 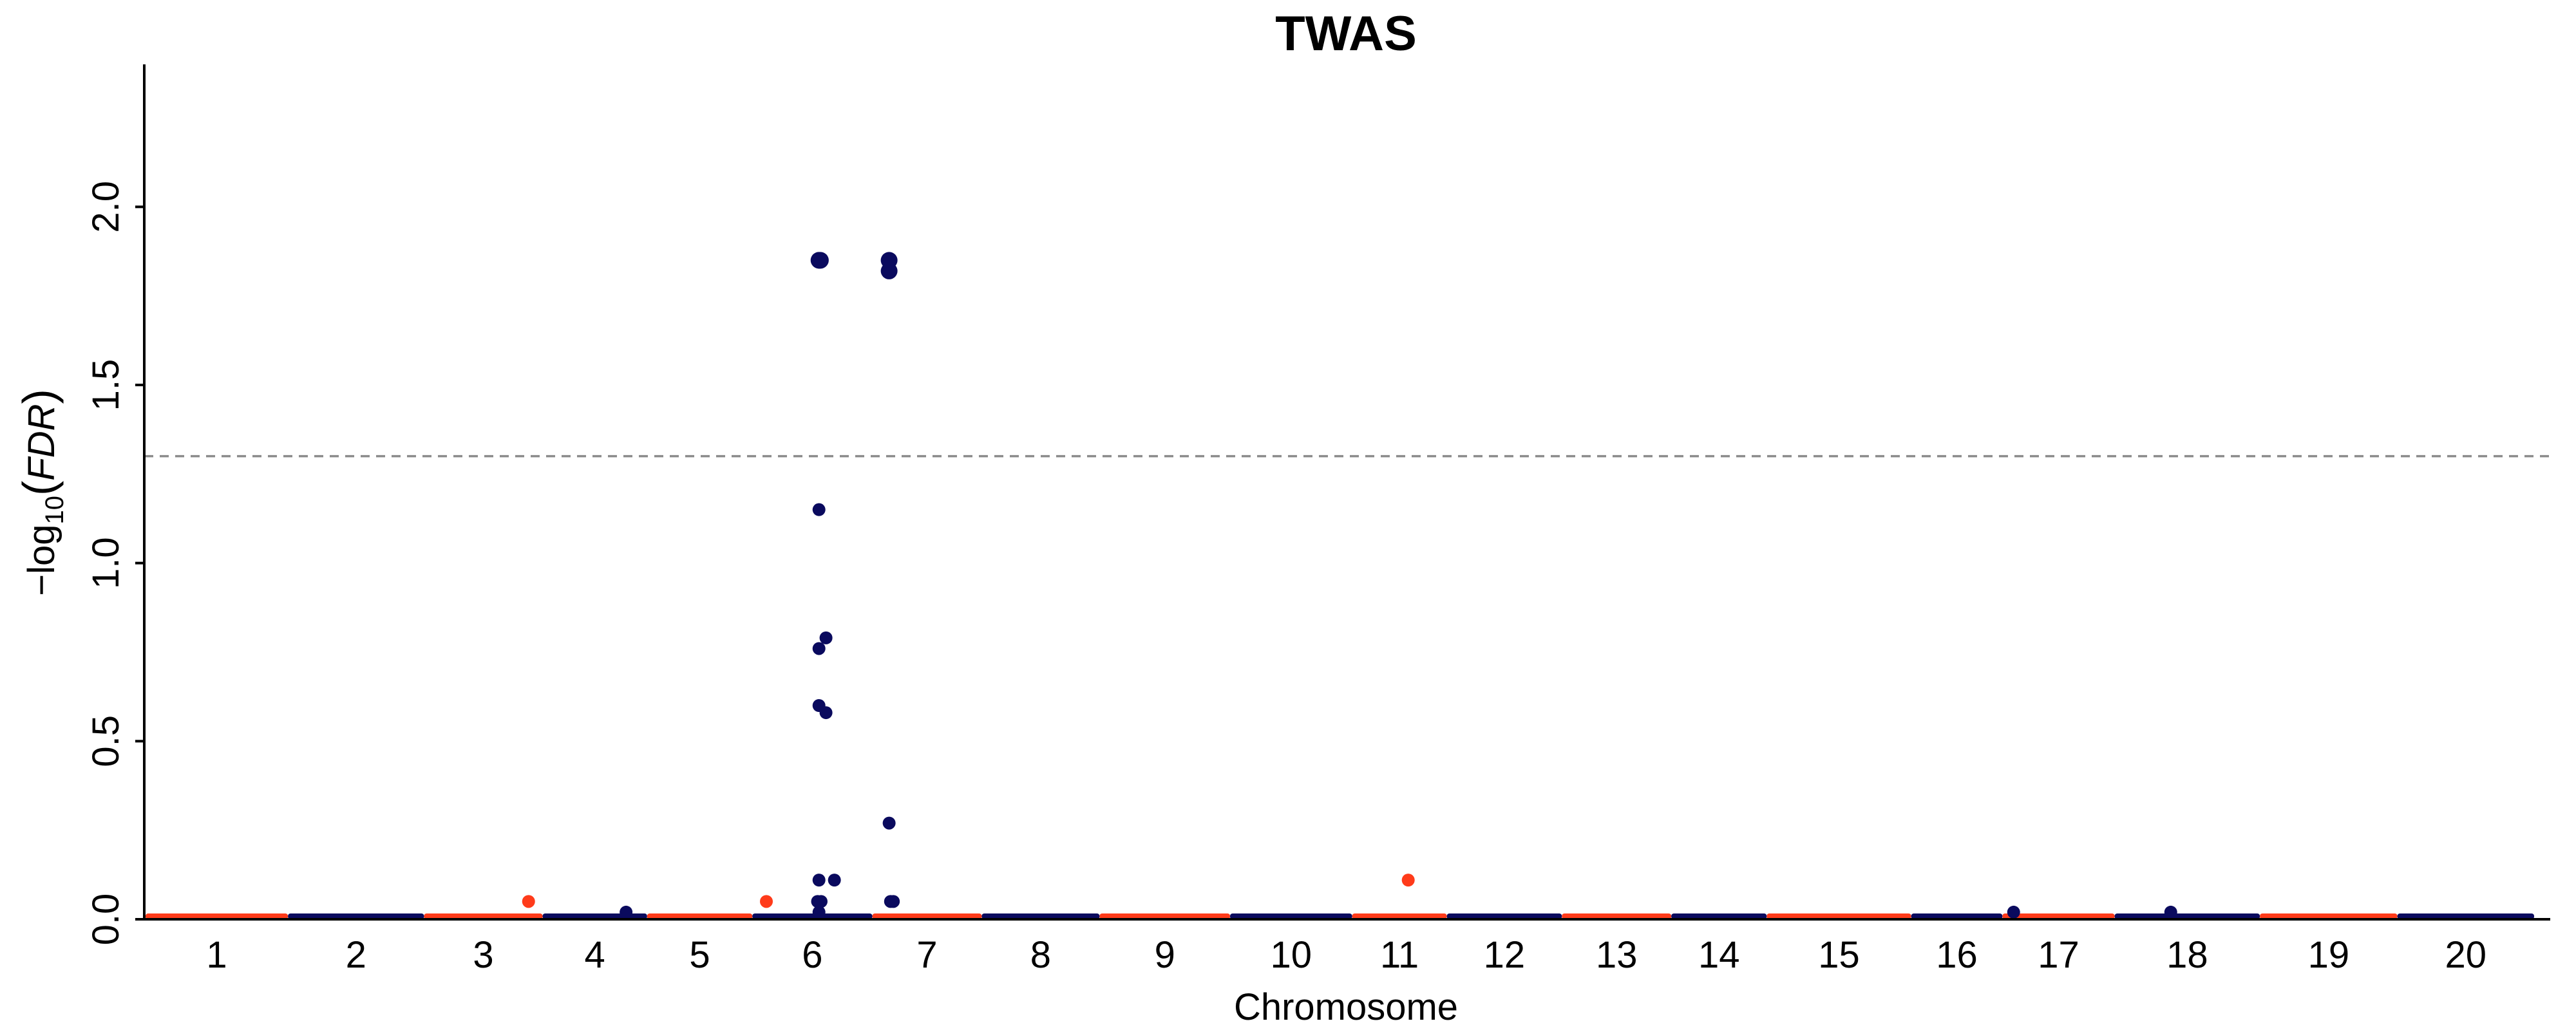 I want to click on x-tick-label: 18, so click(x=2187, y=955).